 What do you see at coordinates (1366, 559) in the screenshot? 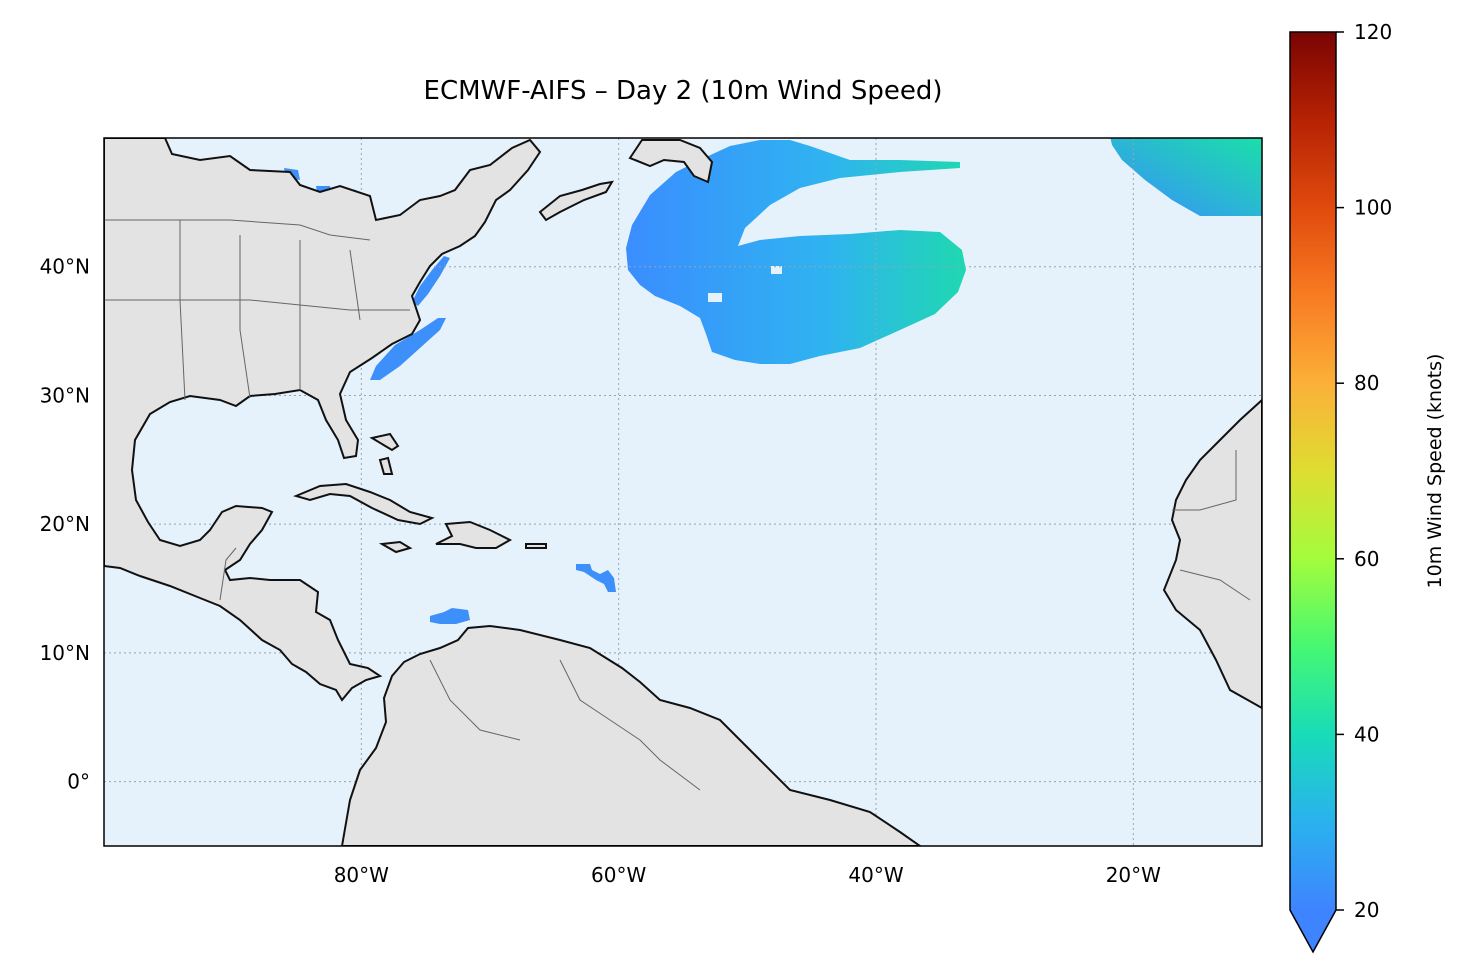
I see `colorbar-tick-label: 60` at bounding box center [1366, 559].